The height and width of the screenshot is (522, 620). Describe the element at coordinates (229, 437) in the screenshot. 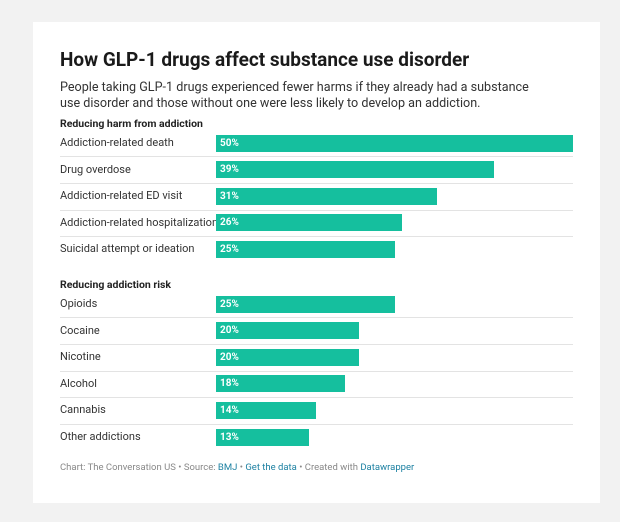

I see `value-label: 13%` at that location.